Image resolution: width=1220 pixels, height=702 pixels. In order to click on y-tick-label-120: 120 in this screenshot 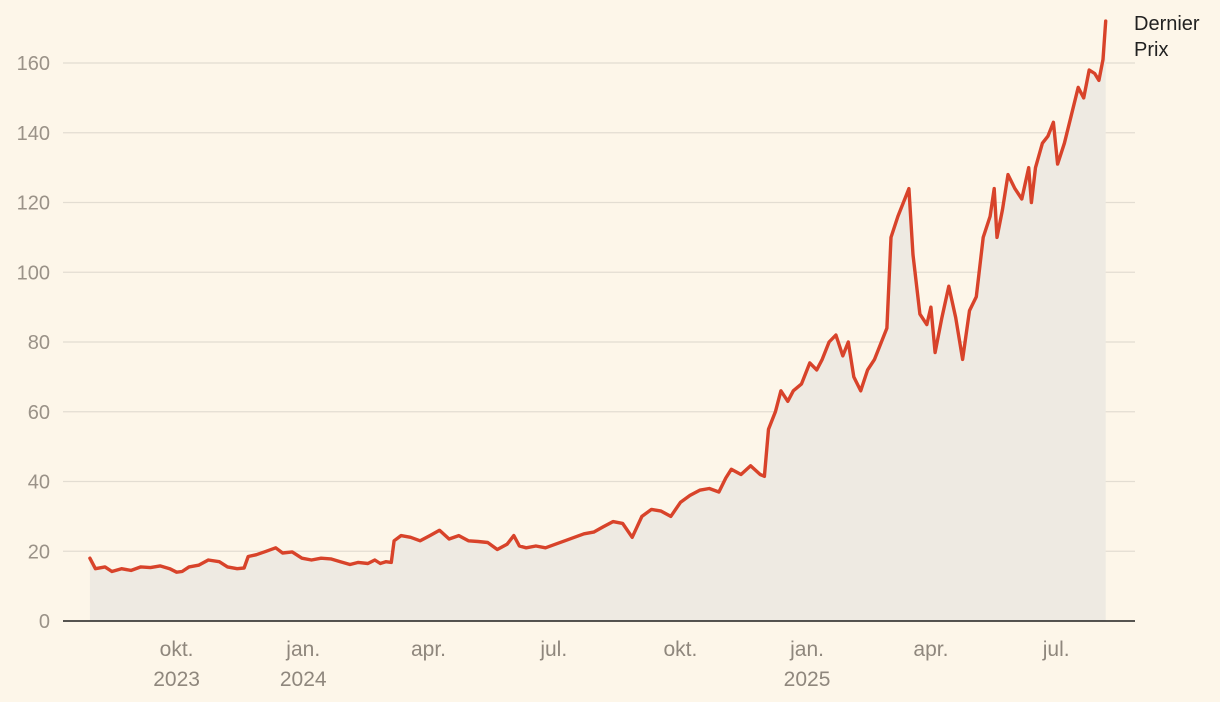, I will do `click(33, 204)`.